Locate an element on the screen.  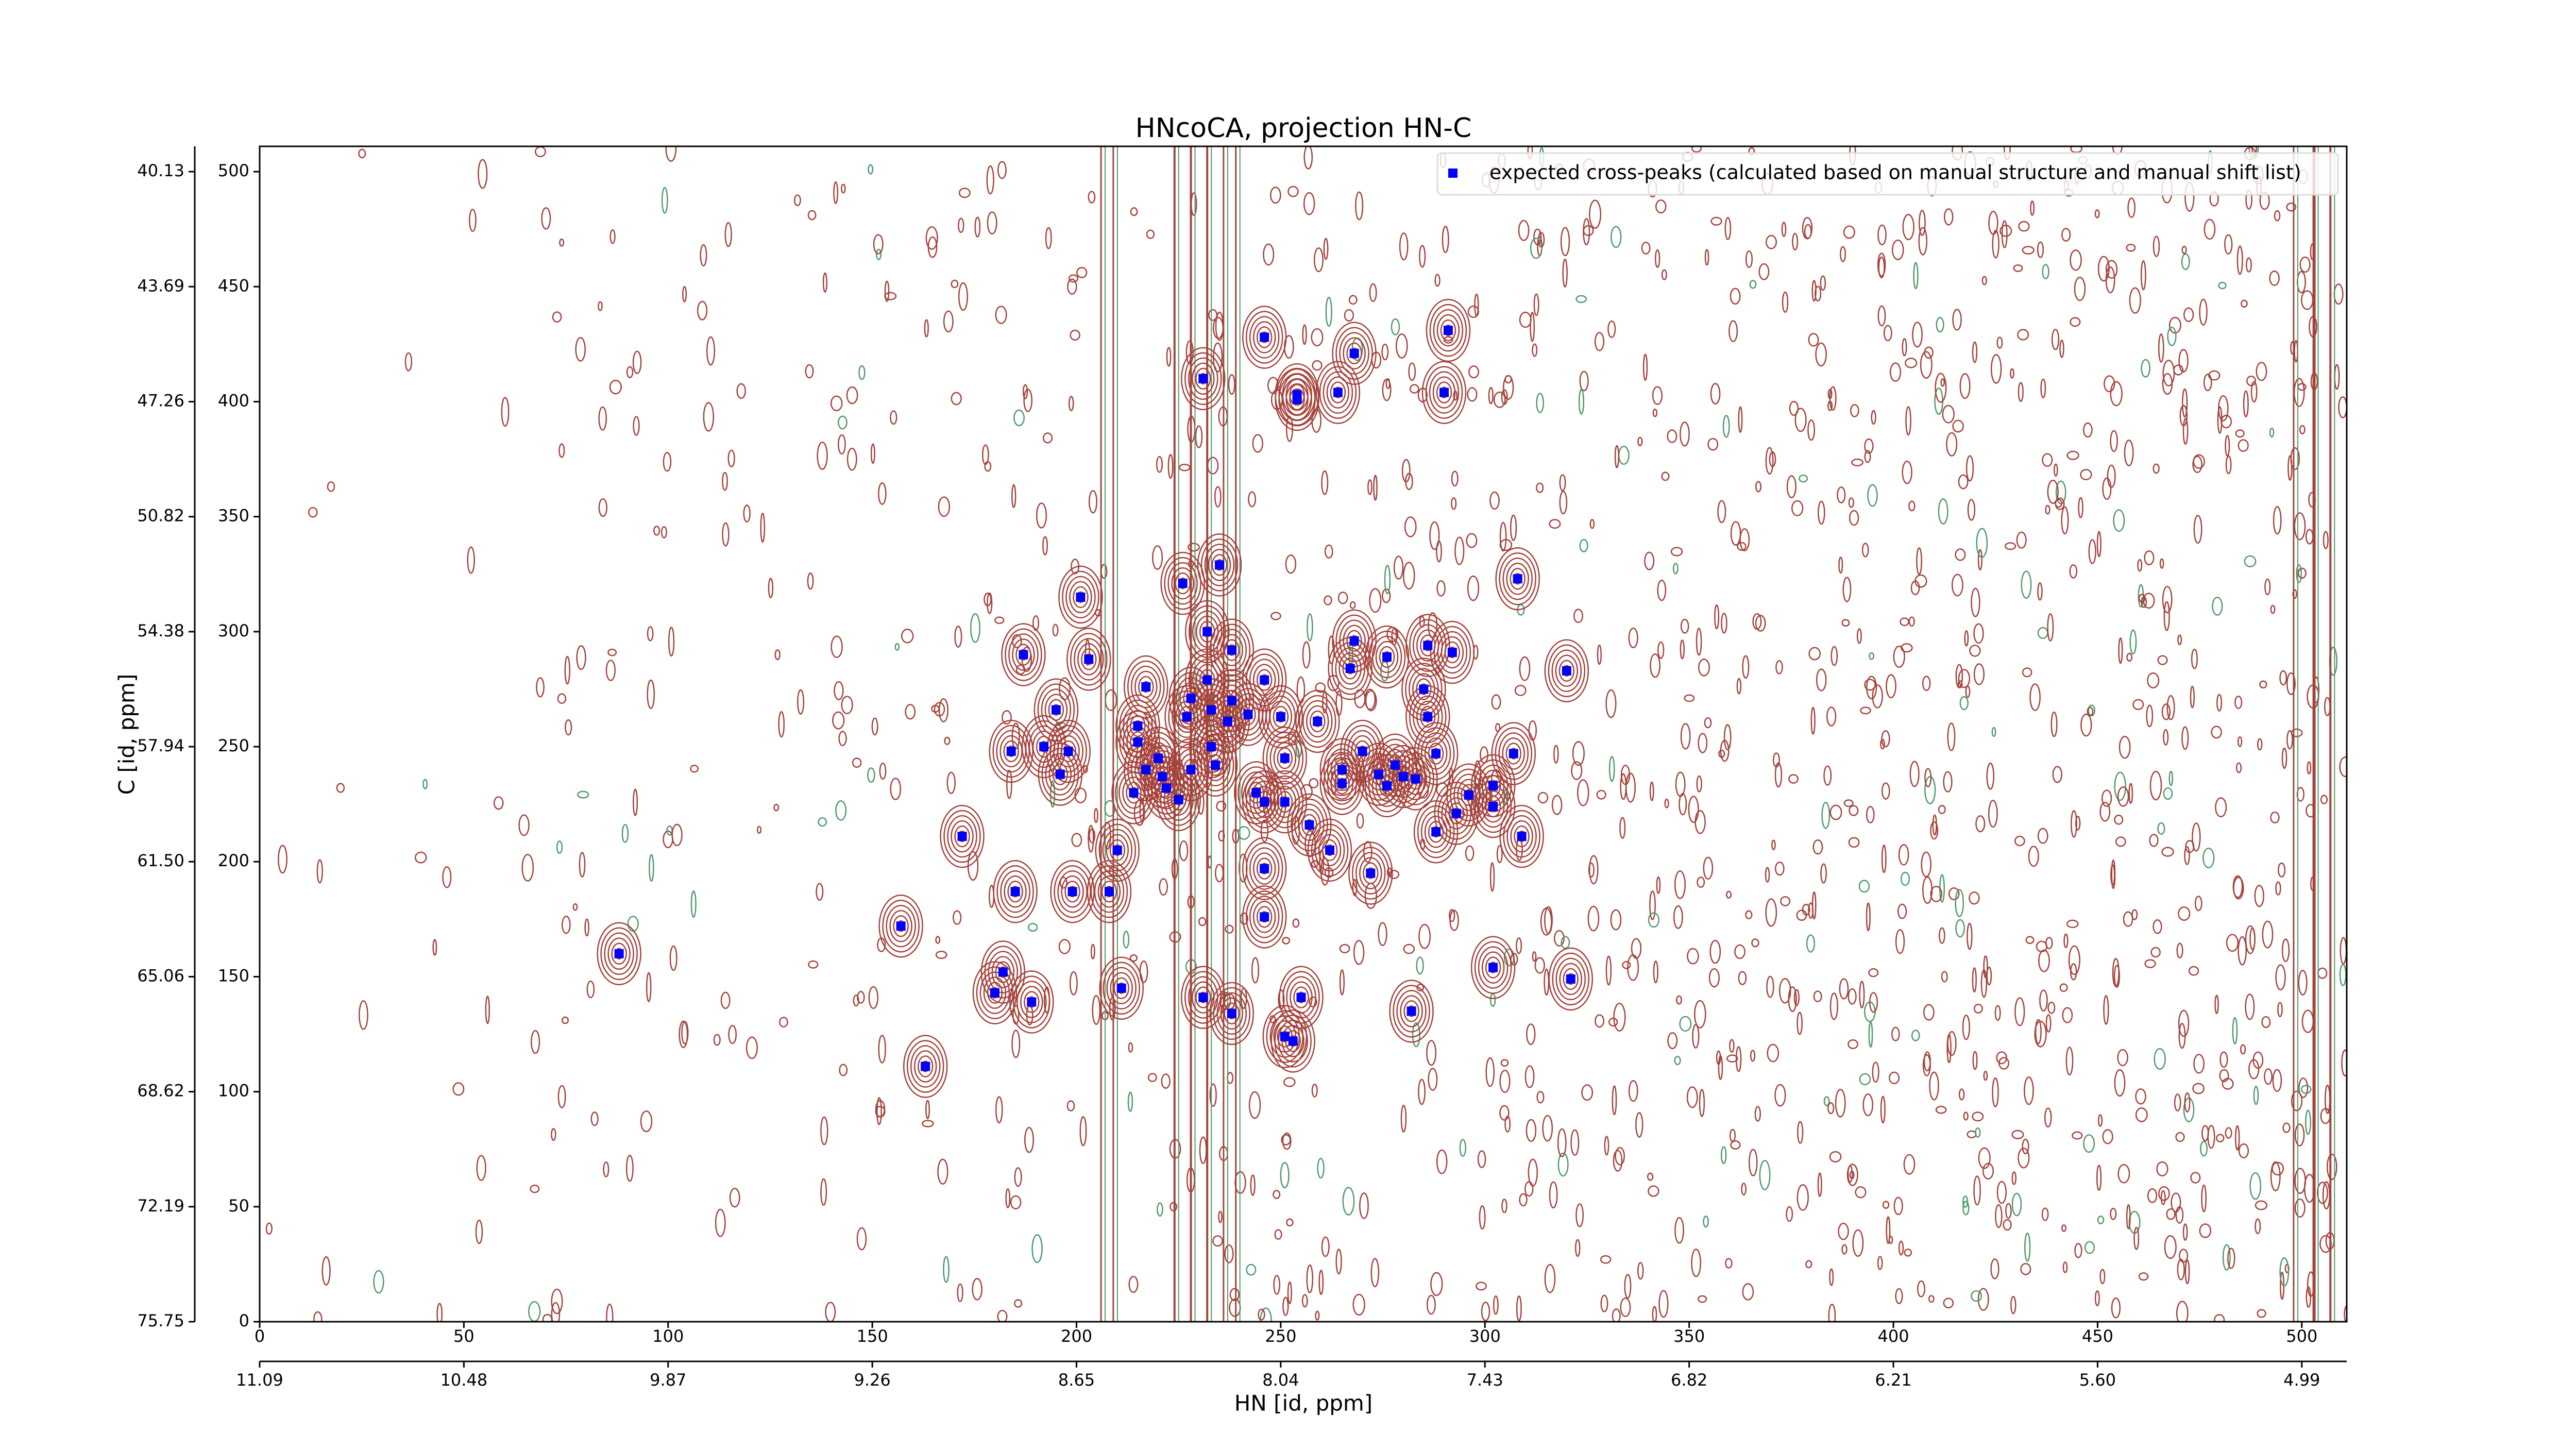
y-tick-label: 250 is located at coordinates (233, 745).